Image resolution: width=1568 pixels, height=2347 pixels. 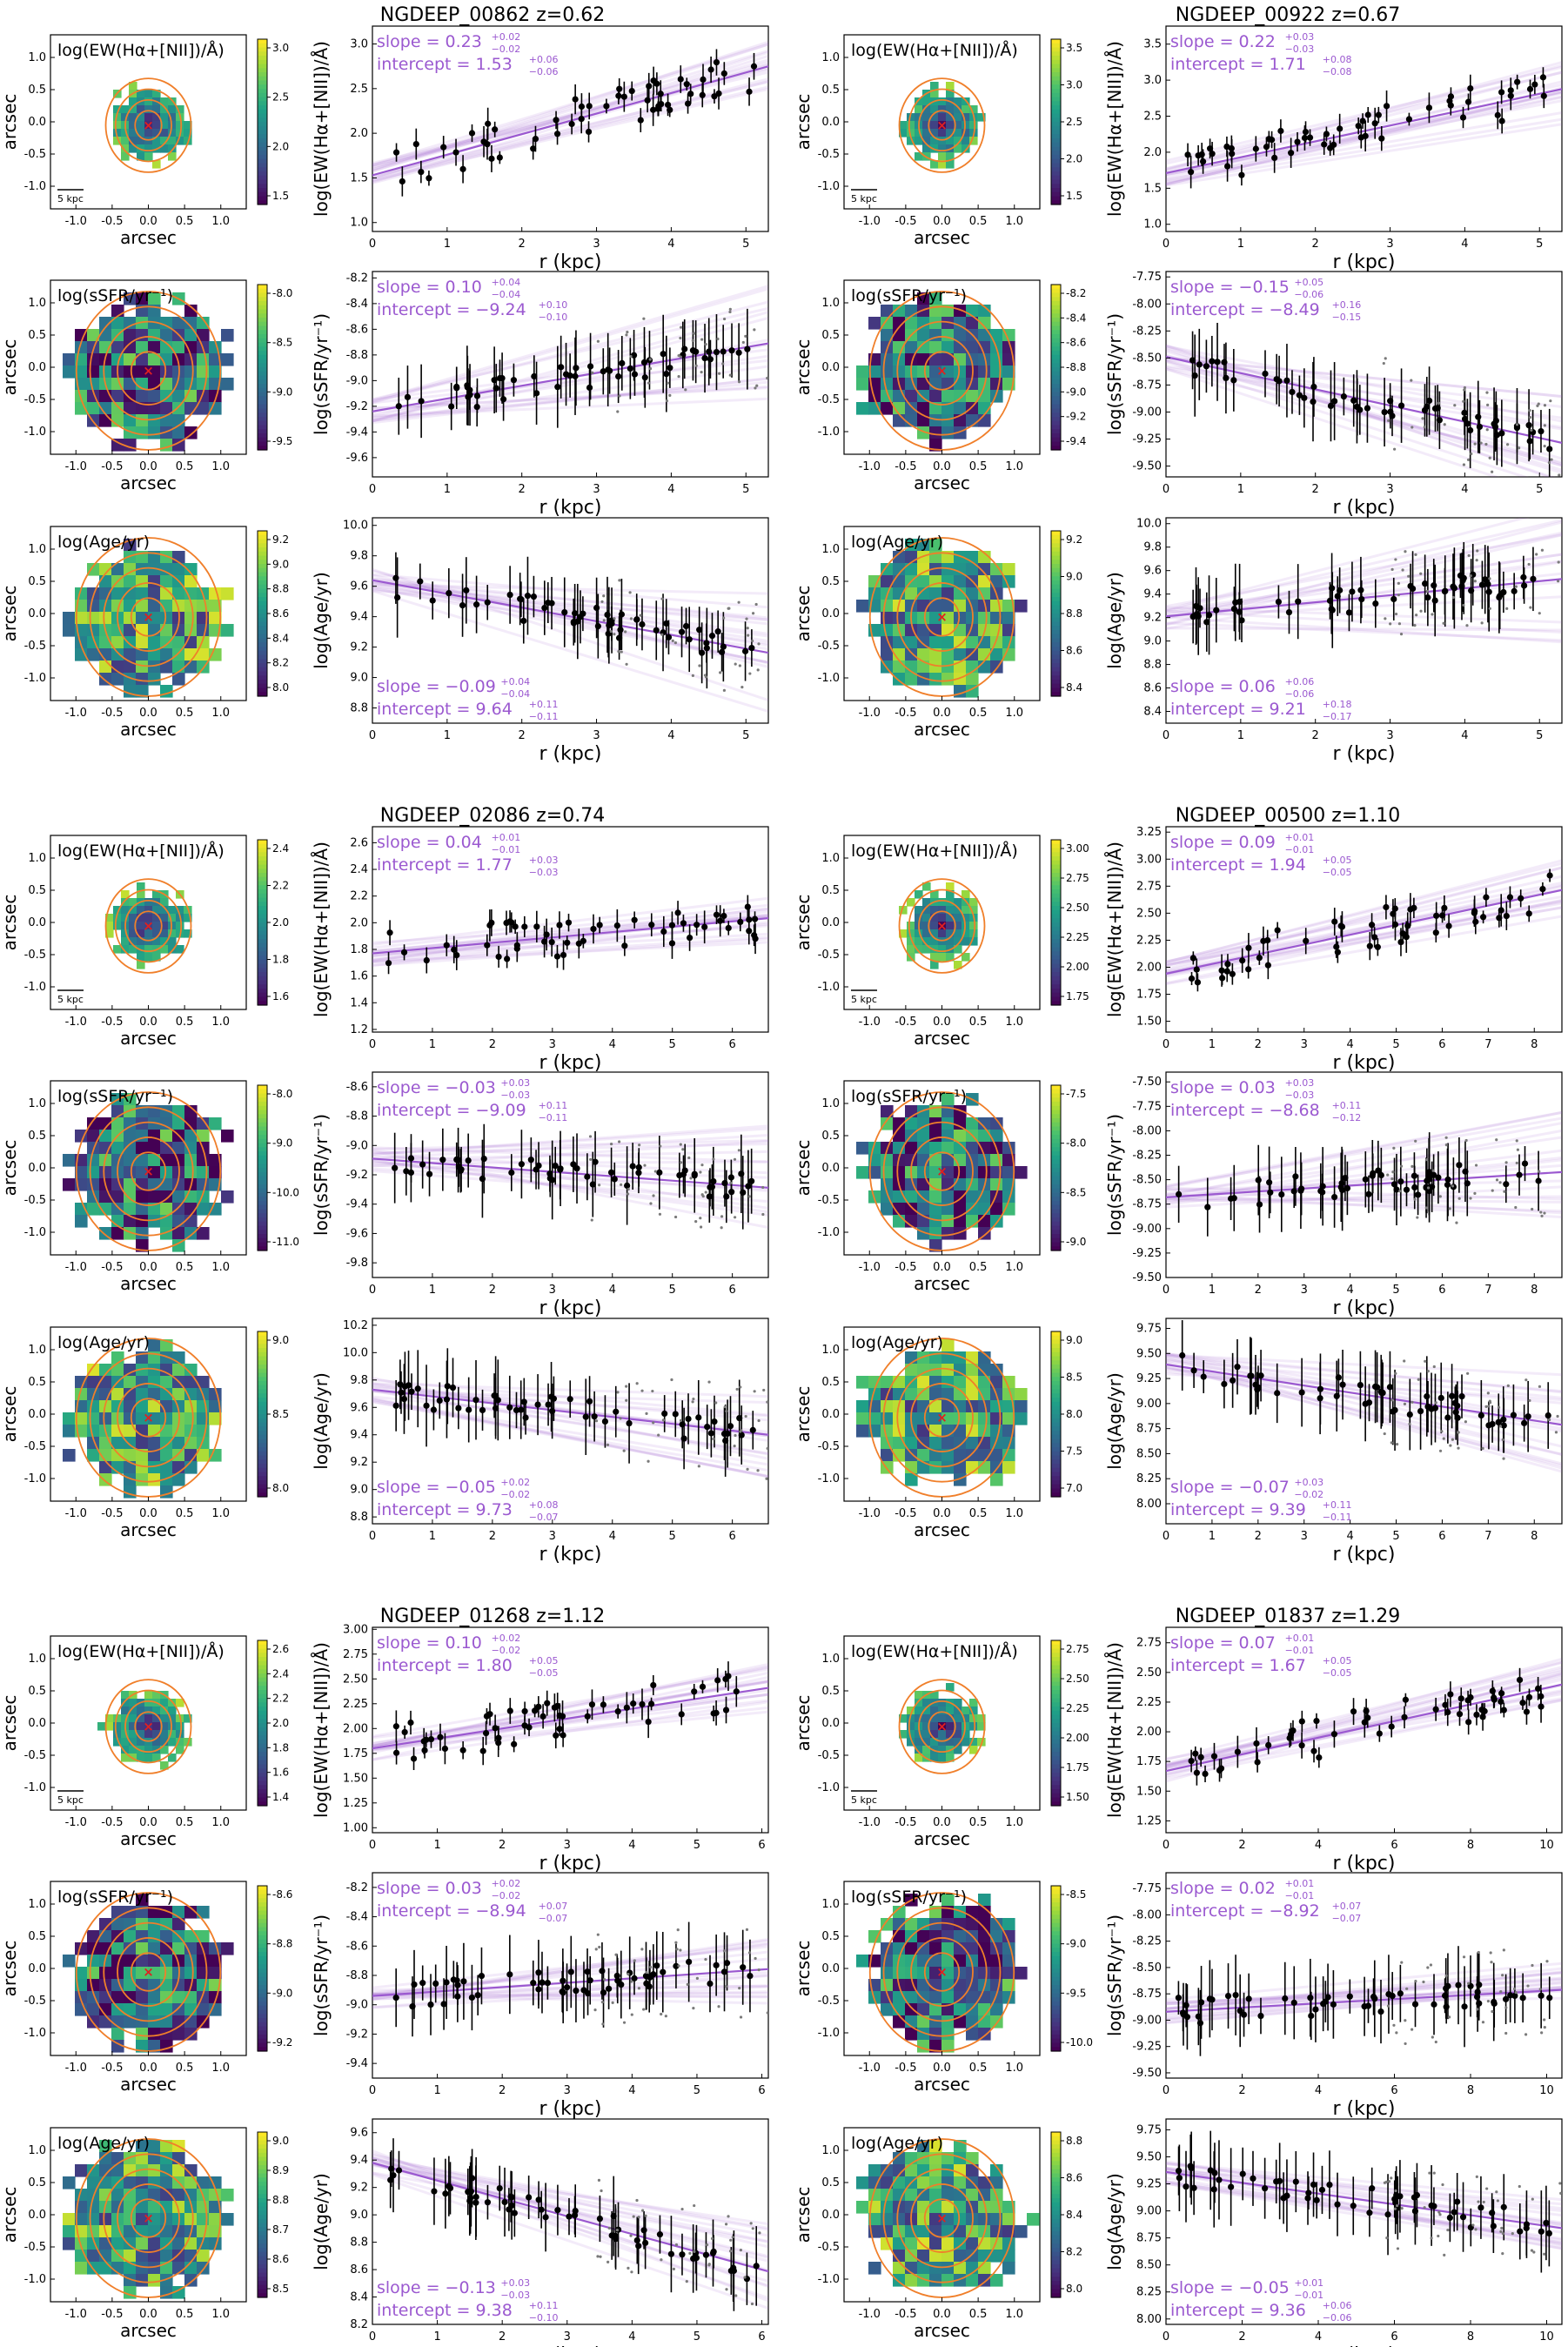 What do you see at coordinates (553, 1906) in the screenshot?
I see `intercept-err-upper: +0.07` at bounding box center [553, 1906].